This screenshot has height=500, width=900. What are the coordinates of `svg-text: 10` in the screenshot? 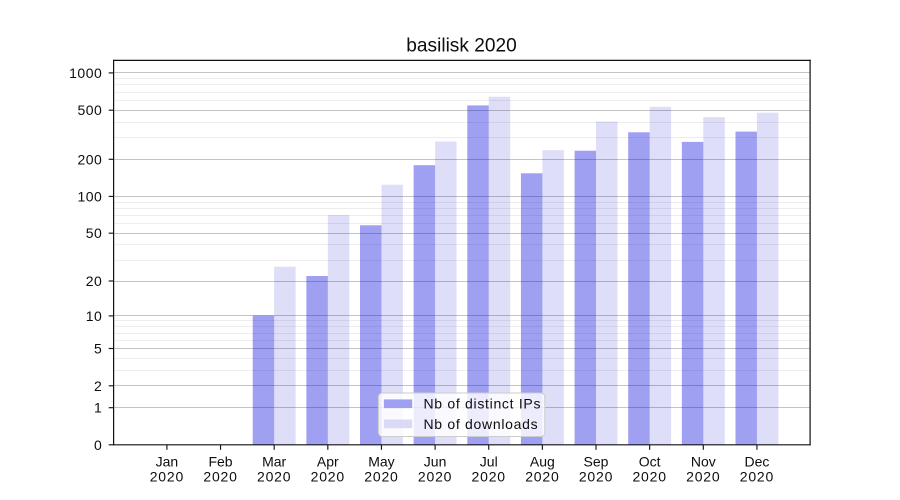 It's located at (94, 316).